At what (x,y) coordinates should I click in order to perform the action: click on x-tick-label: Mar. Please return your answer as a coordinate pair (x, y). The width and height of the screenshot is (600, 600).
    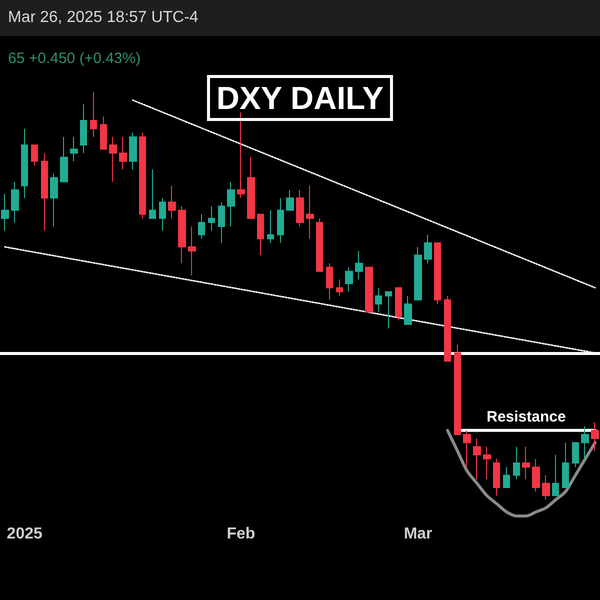
    Looking at the image, I should click on (418, 534).